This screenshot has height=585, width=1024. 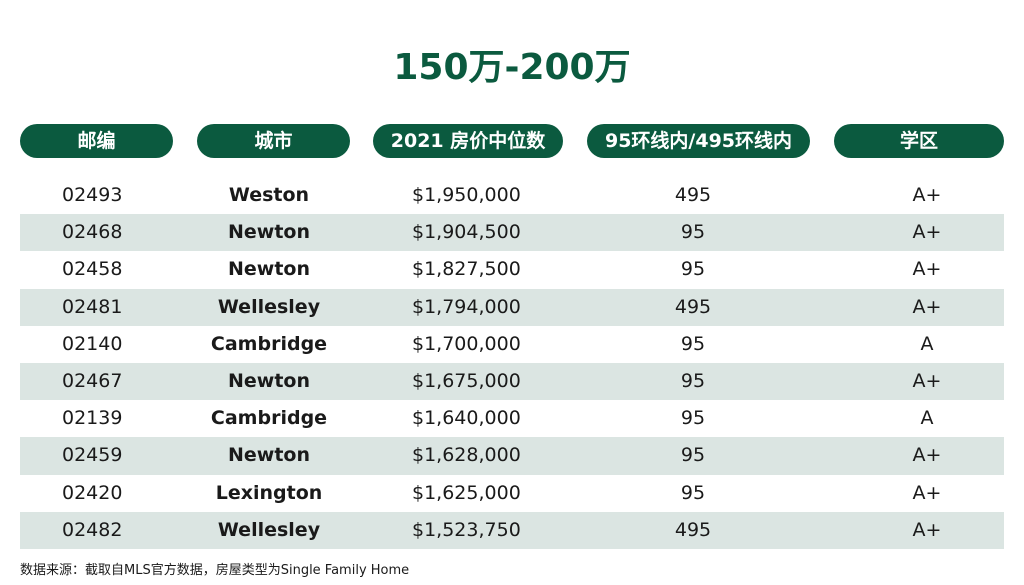 What do you see at coordinates (698, 141) in the screenshot?
I see `column-header-ring: 95环线内/495环线内` at bounding box center [698, 141].